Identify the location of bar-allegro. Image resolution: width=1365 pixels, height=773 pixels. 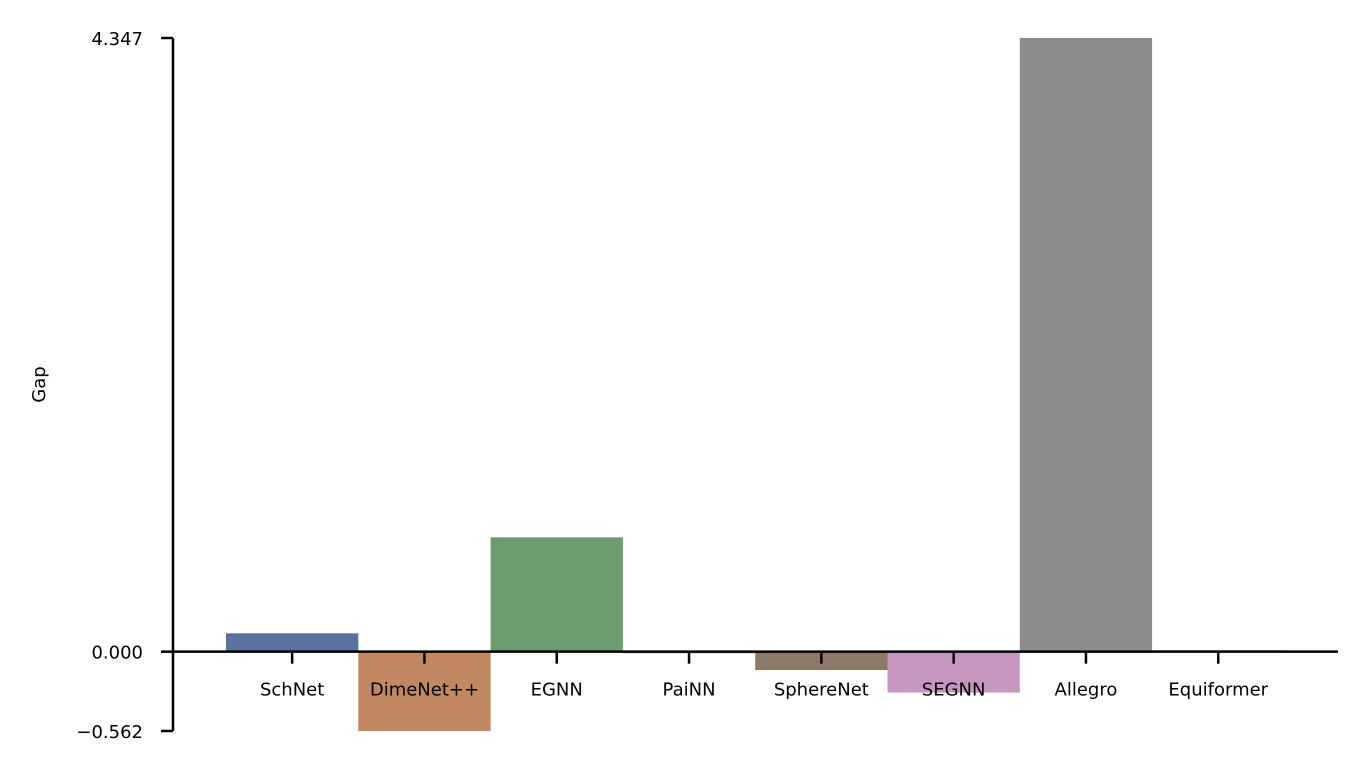
(1086, 345).